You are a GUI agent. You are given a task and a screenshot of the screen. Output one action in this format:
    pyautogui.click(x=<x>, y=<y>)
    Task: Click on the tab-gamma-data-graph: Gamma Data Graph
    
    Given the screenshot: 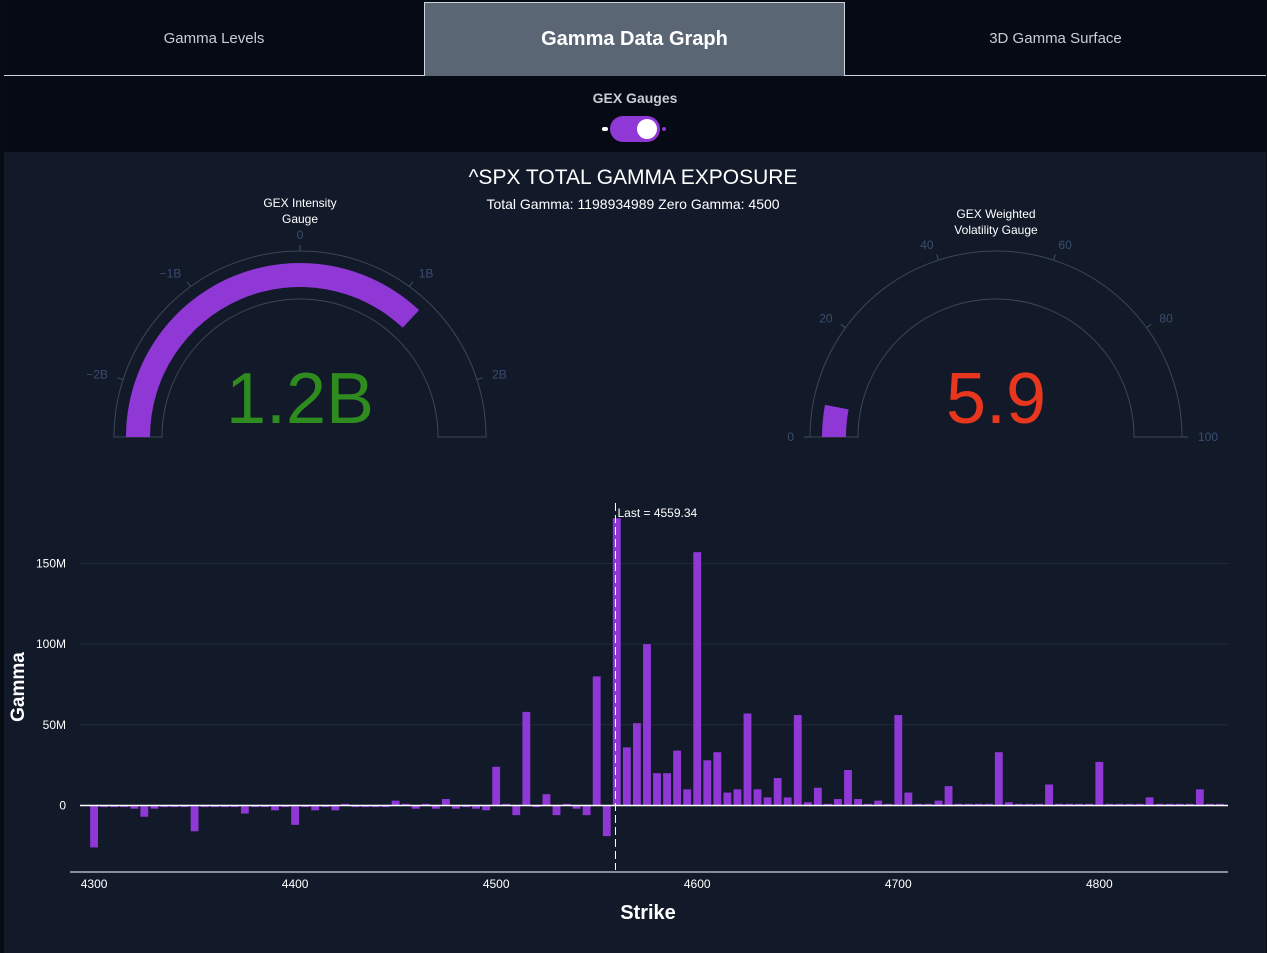 What is the action you would take?
    pyautogui.click(x=634, y=39)
    